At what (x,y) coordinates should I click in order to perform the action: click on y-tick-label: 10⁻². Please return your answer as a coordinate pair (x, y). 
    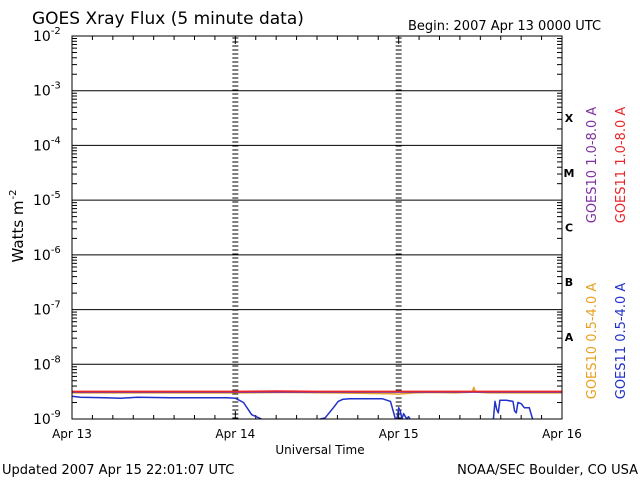
    Looking at the image, I should click on (47, 35).